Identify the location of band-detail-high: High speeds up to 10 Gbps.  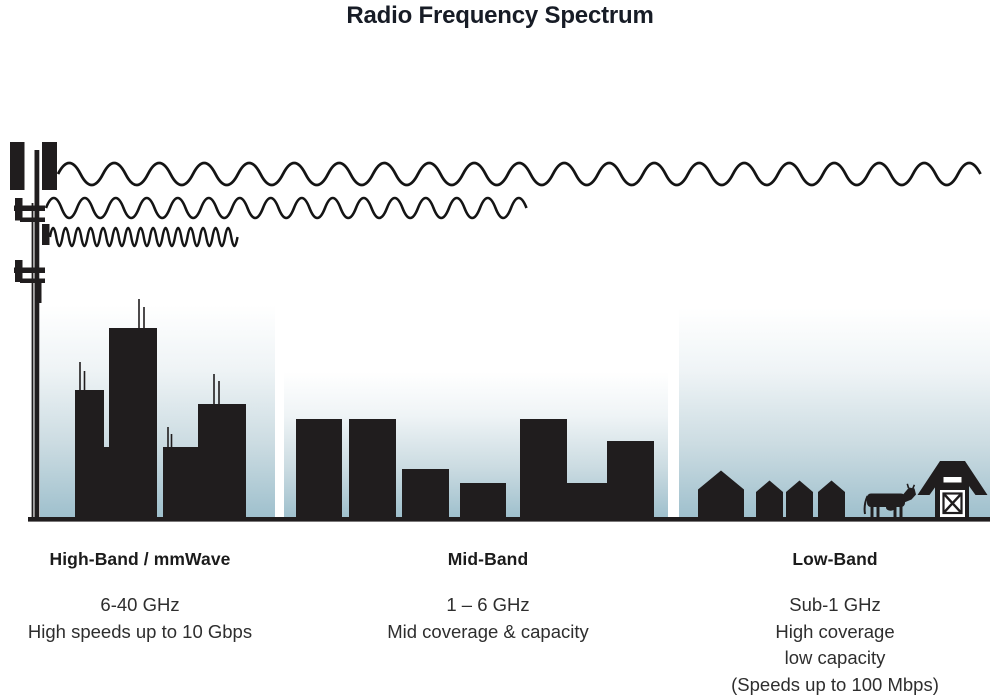
(140, 631).